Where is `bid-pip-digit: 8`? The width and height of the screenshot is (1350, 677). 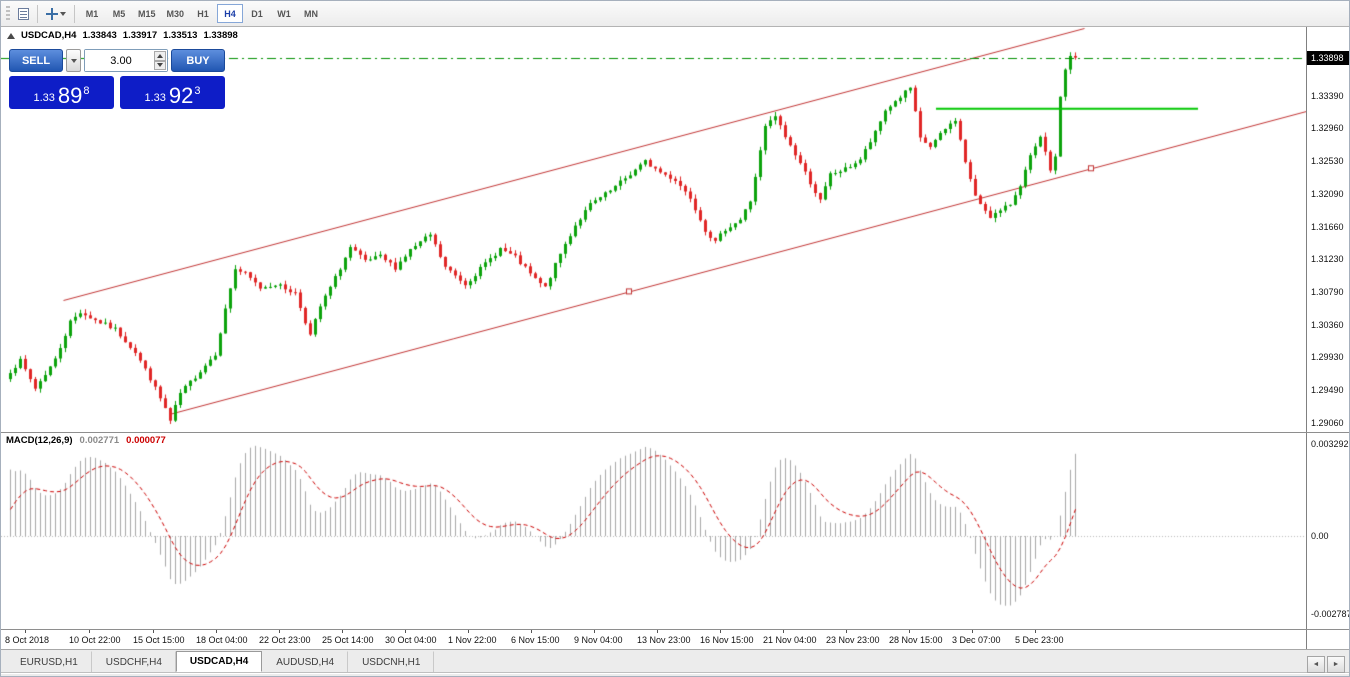
bid-pip-digit: 8 is located at coordinates (86, 91).